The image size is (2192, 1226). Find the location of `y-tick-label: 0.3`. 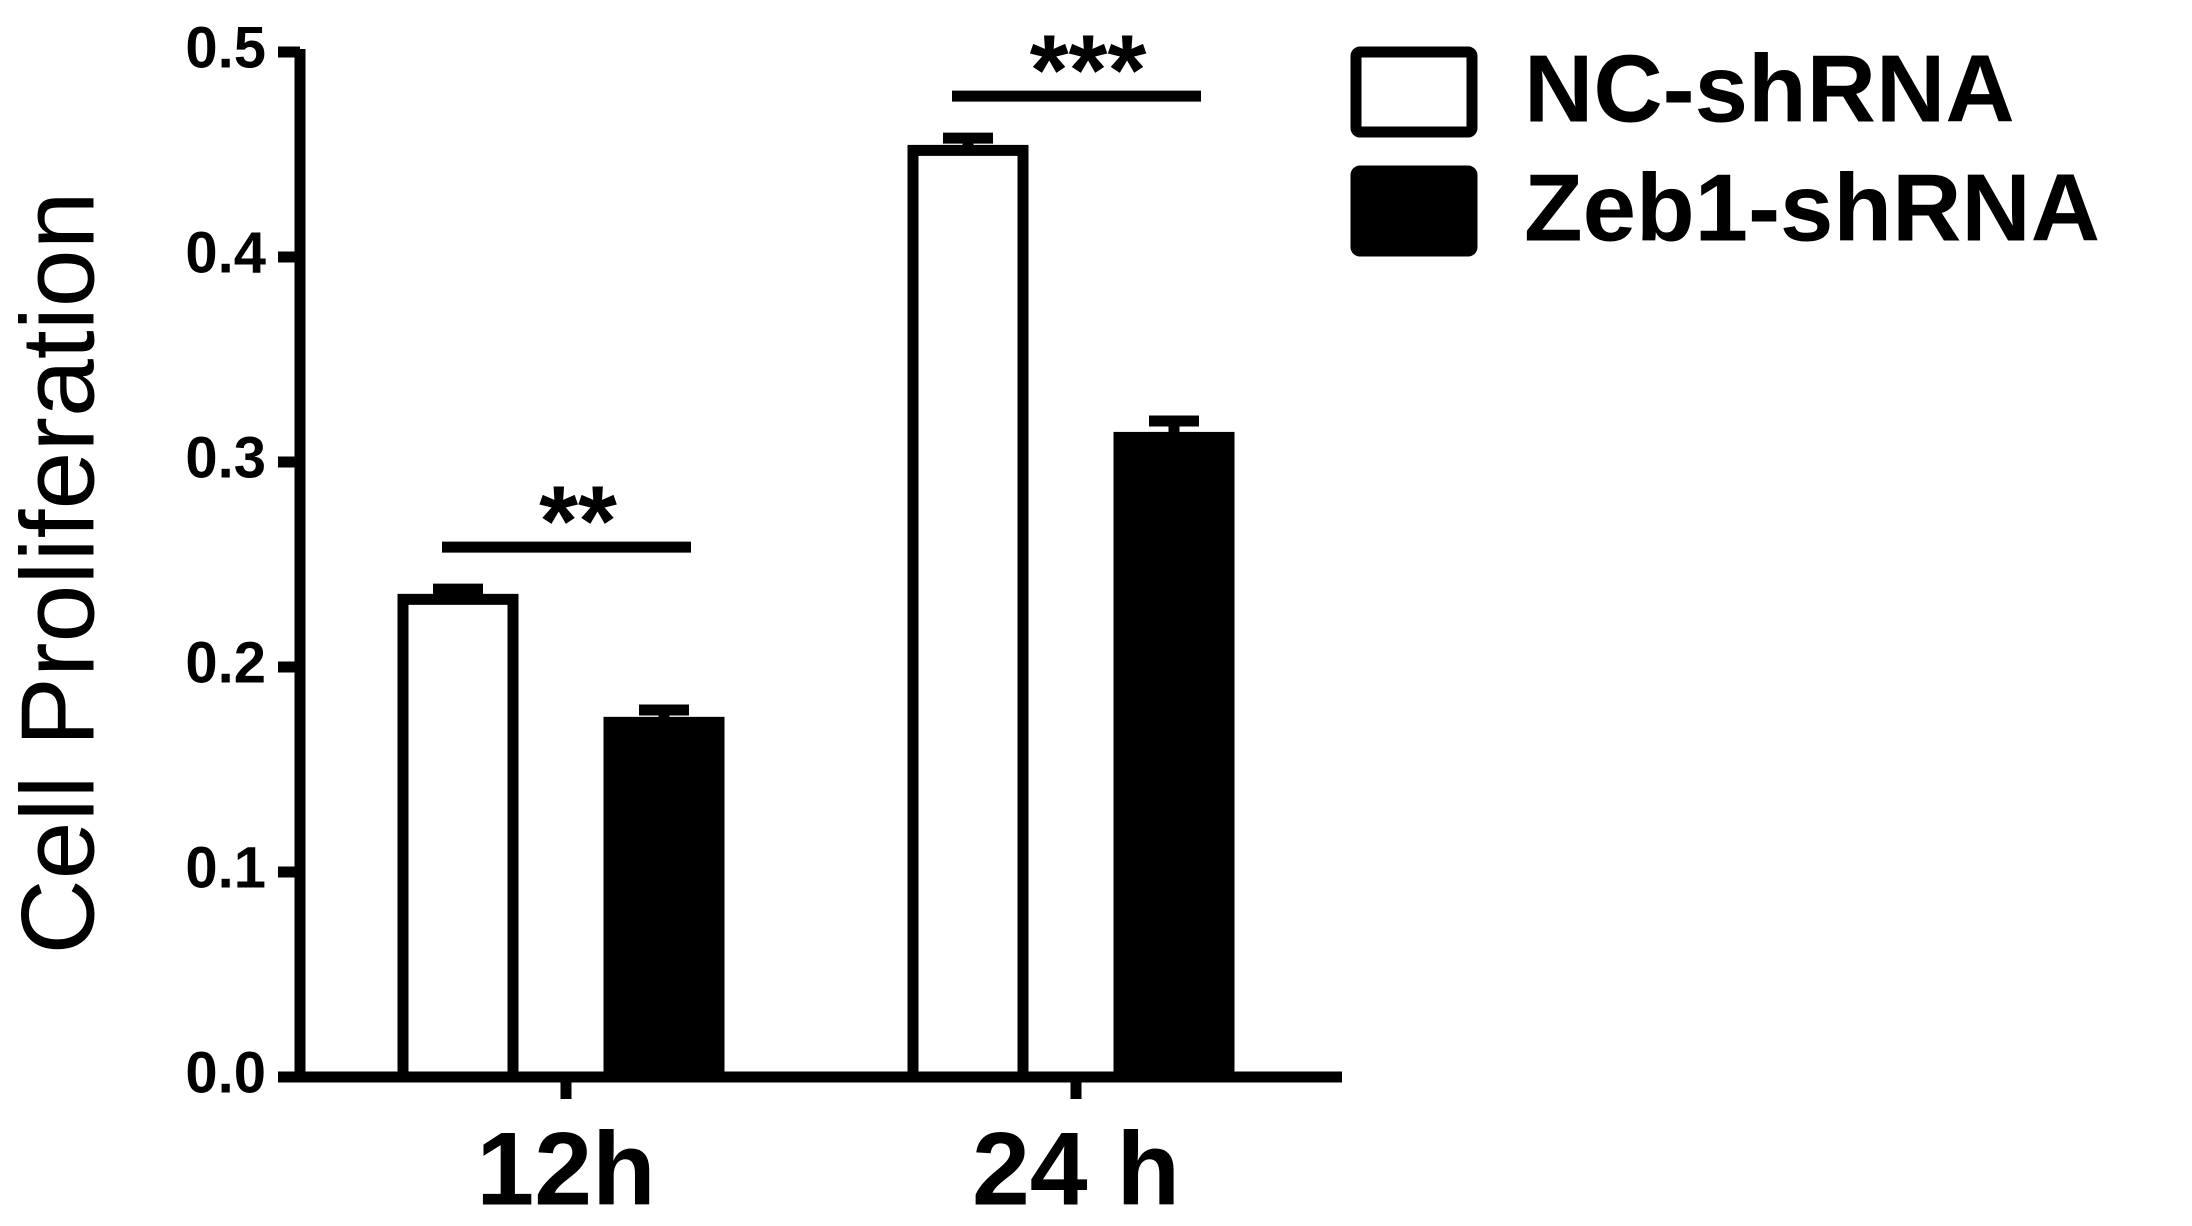

y-tick-label: 0.3 is located at coordinates (225, 457).